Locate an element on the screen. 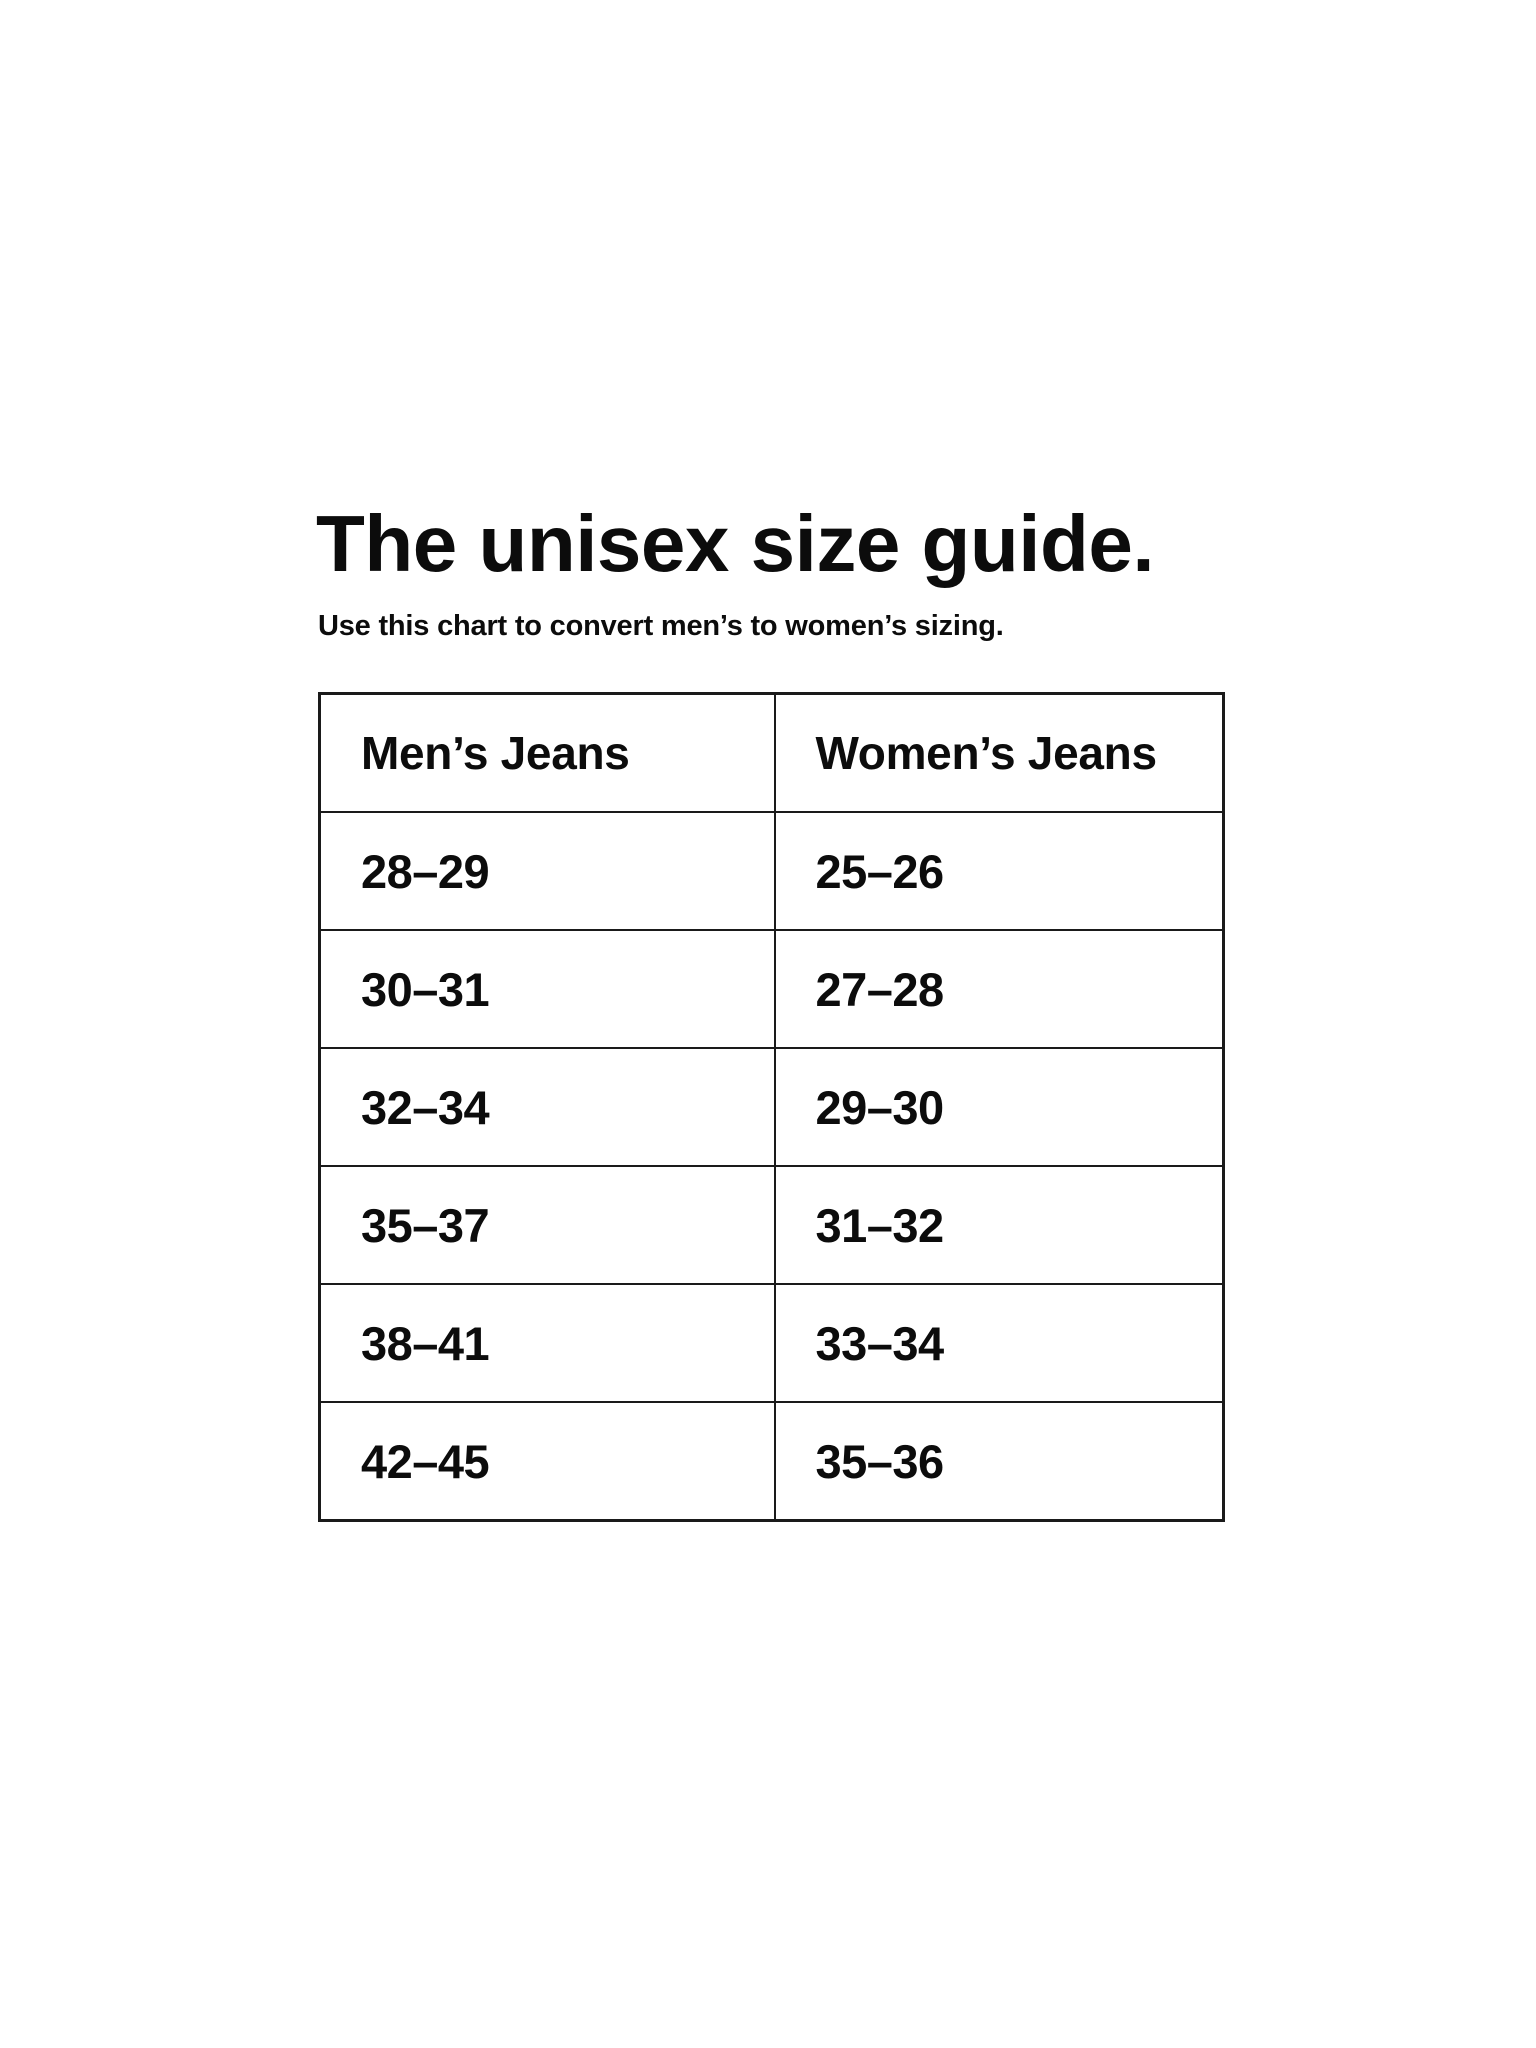 The height and width of the screenshot is (2048, 1536). column-header-womens-jeans: Women’s Jeans is located at coordinates (999, 752).